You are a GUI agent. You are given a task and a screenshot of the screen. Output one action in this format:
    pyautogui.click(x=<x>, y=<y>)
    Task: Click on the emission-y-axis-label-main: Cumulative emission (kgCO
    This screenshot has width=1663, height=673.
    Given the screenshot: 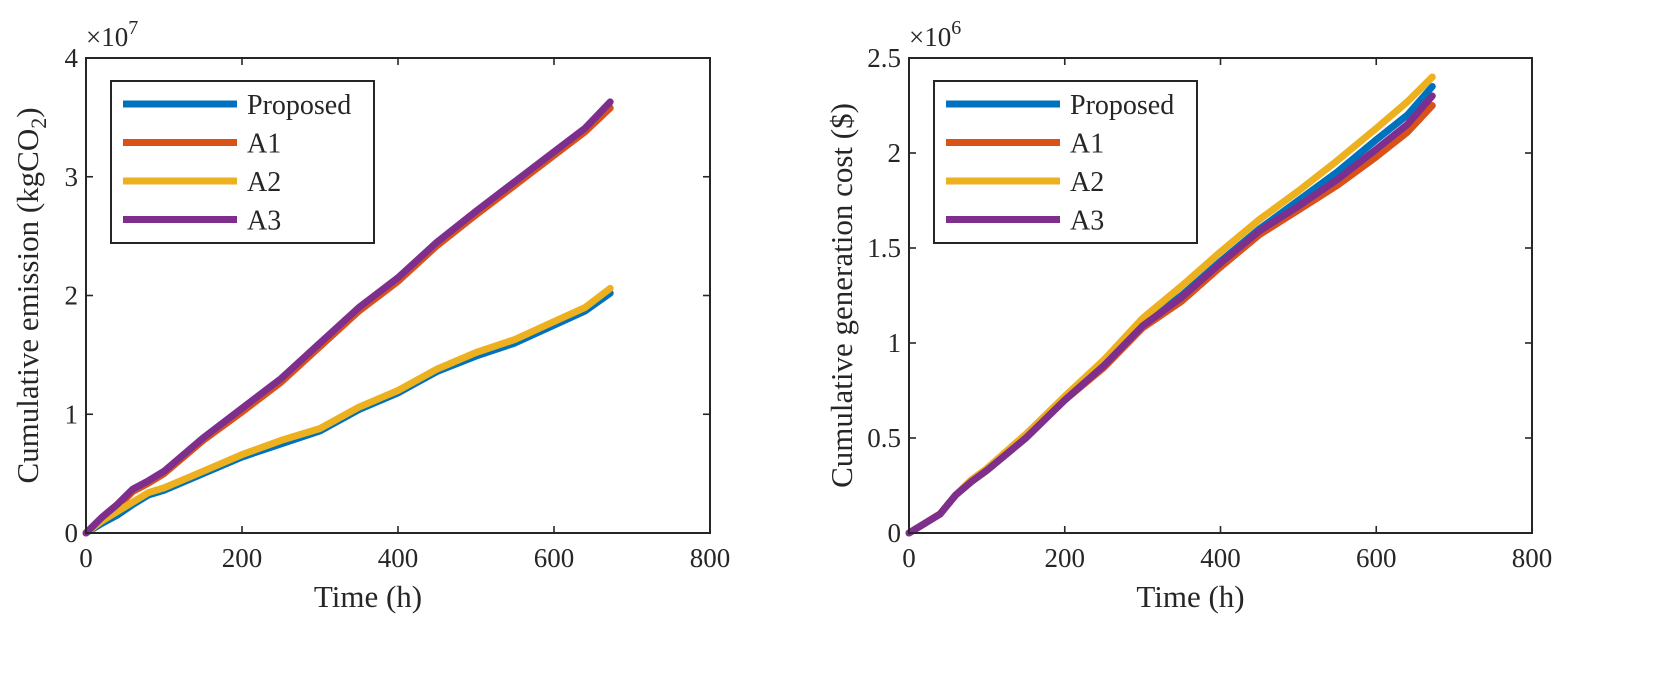 What is the action you would take?
    pyautogui.click(x=27, y=306)
    